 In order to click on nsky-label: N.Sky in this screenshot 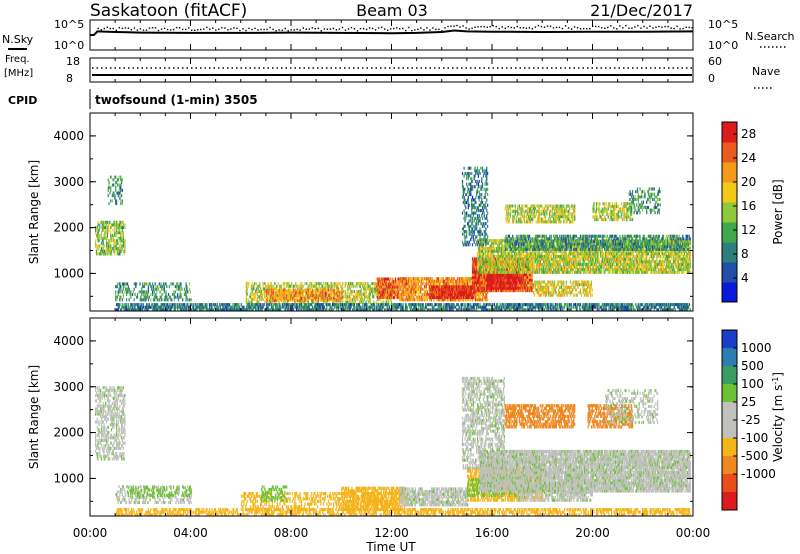, I will do `click(18, 39)`.